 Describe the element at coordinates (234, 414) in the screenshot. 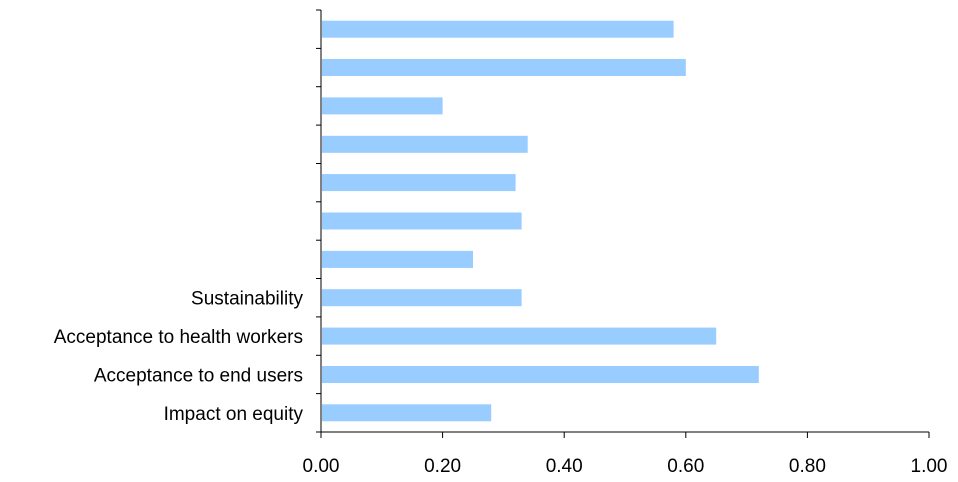

I see `category-label-0: Impact on equity` at that location.